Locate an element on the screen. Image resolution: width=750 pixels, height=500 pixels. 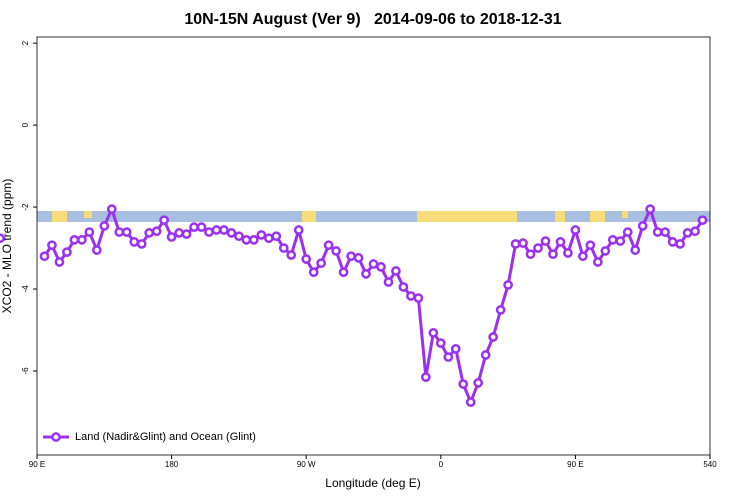
x-tick-label: 540 is located at coordinates (710, 464).